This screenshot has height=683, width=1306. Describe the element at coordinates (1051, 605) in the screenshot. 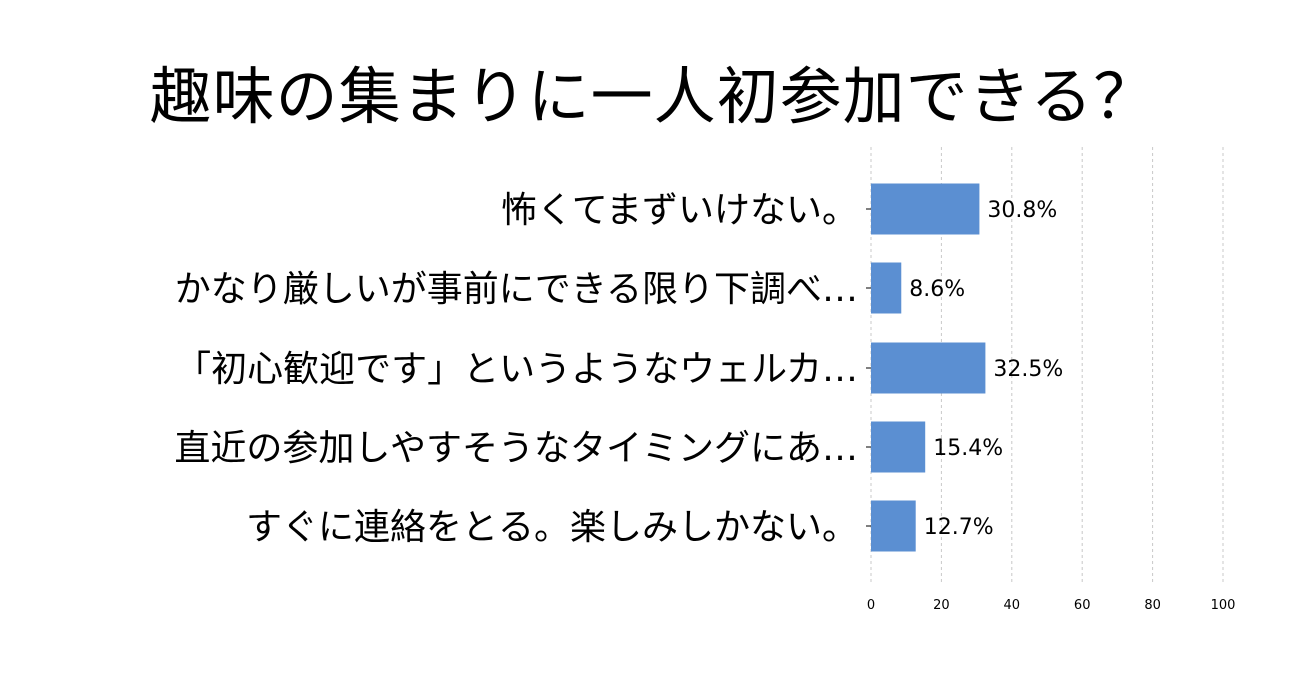

I see `x-axis-ticks: 0 20 40 60 80 100` at that location.